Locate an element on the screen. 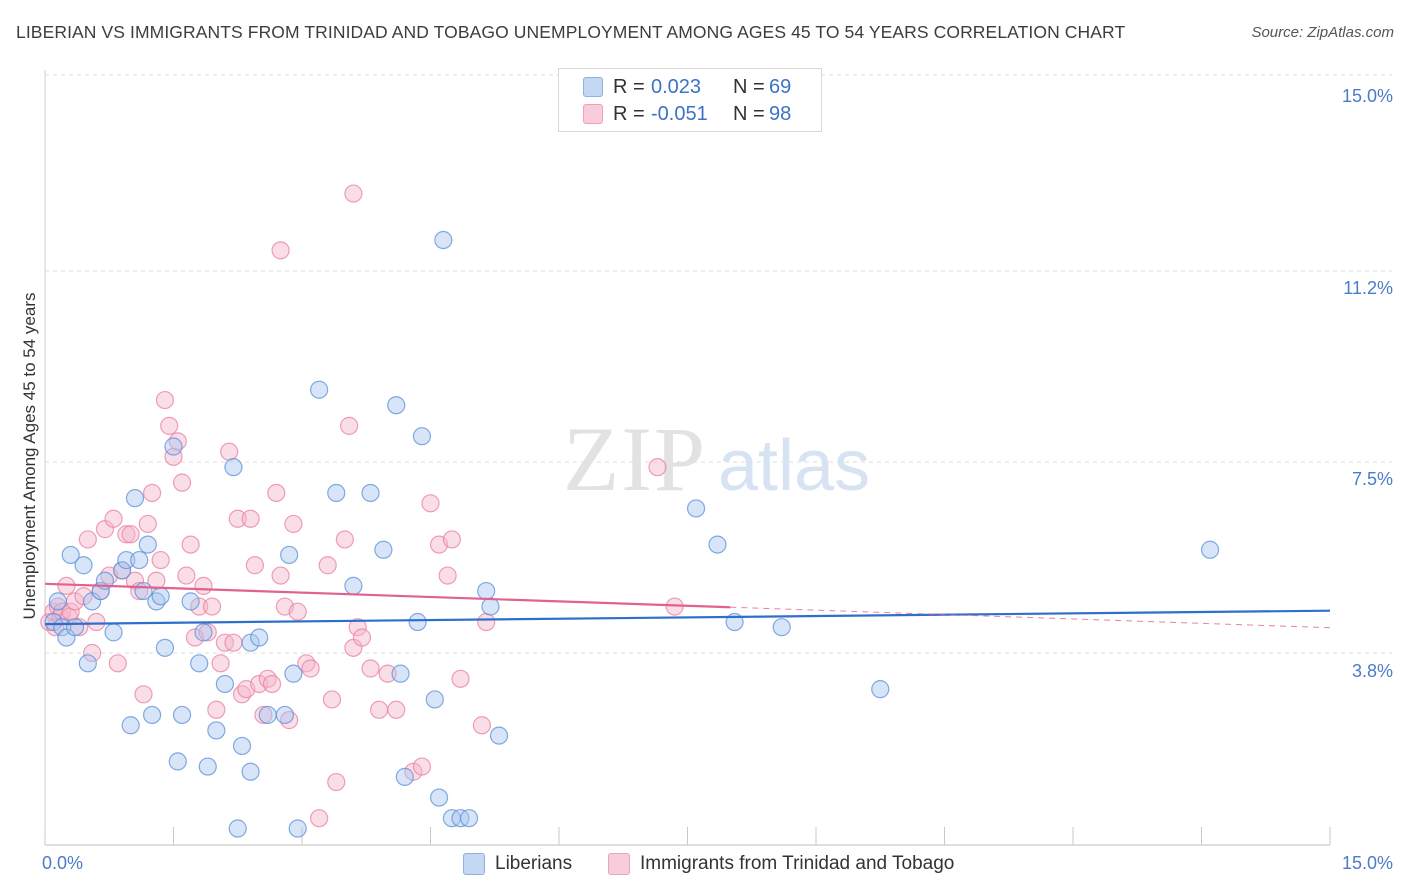  trend-lines is located at coordinates (687, 605).